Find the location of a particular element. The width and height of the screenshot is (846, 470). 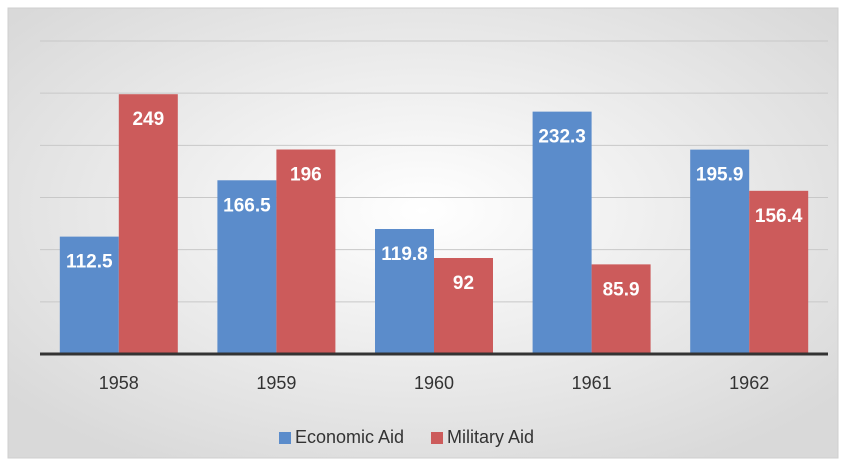

x-tick-label: 1961 is located at coordinates (592, 383).